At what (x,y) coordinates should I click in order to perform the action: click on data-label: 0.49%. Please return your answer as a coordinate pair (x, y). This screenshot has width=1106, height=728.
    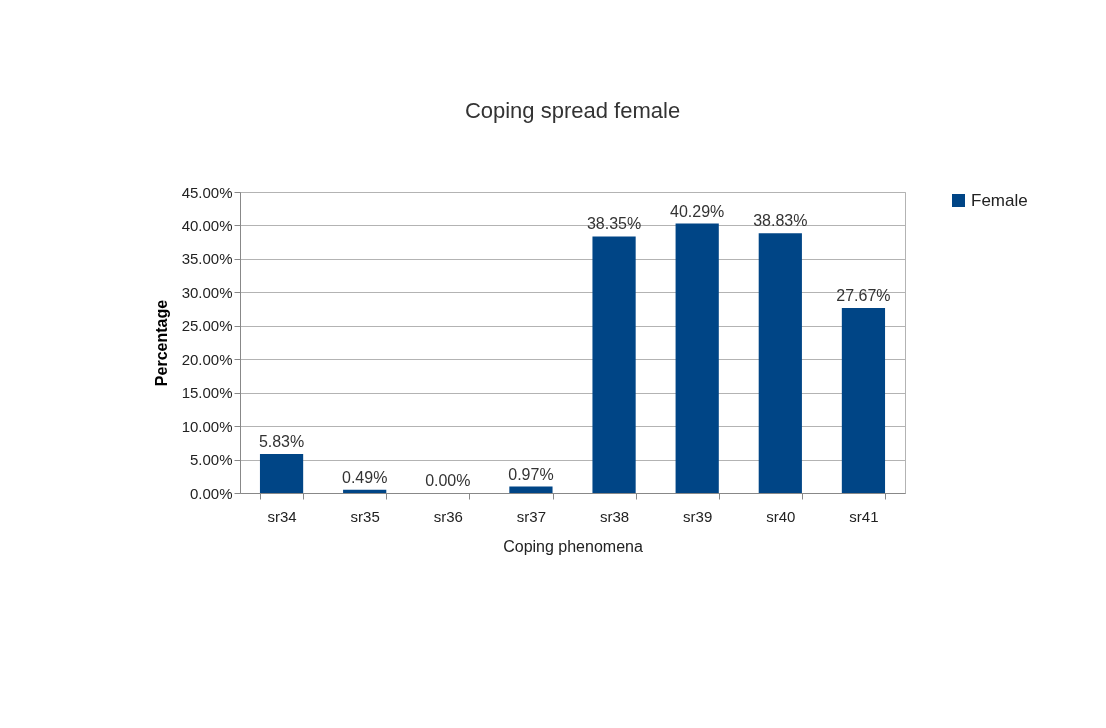
    Looking at the image, I should click on (365, 477).